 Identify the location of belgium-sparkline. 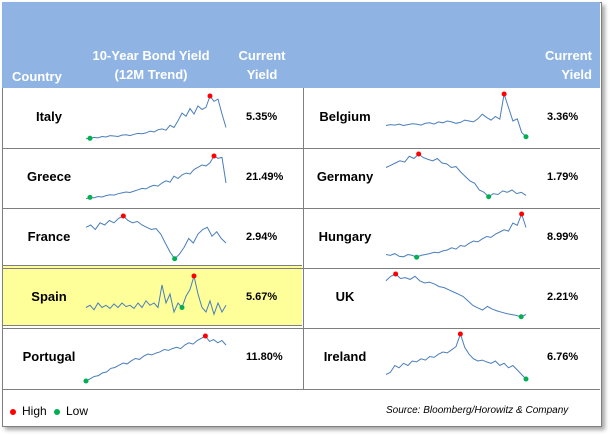
(457, 115).